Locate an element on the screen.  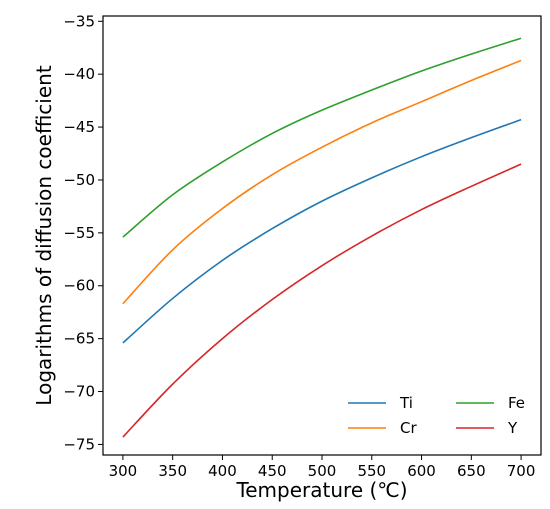
legend-label-cr: Cr is located at coordinates (408, 428).